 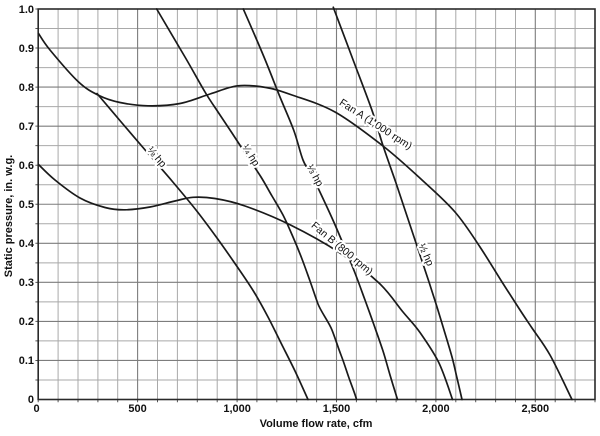 What do you see at coordinates (26, 283) in the screenshot?
I see `svg-text: 0.3` at bounding box center [26, 283].